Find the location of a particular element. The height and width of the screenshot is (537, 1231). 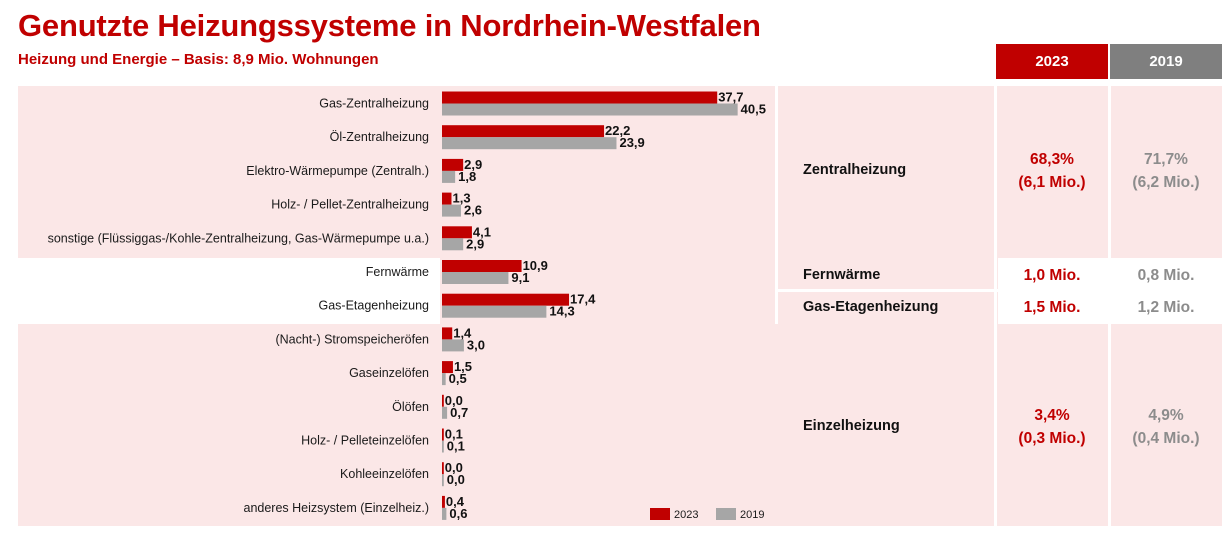

data-label-2023: 22,2 is located at coordinates (617, 130).